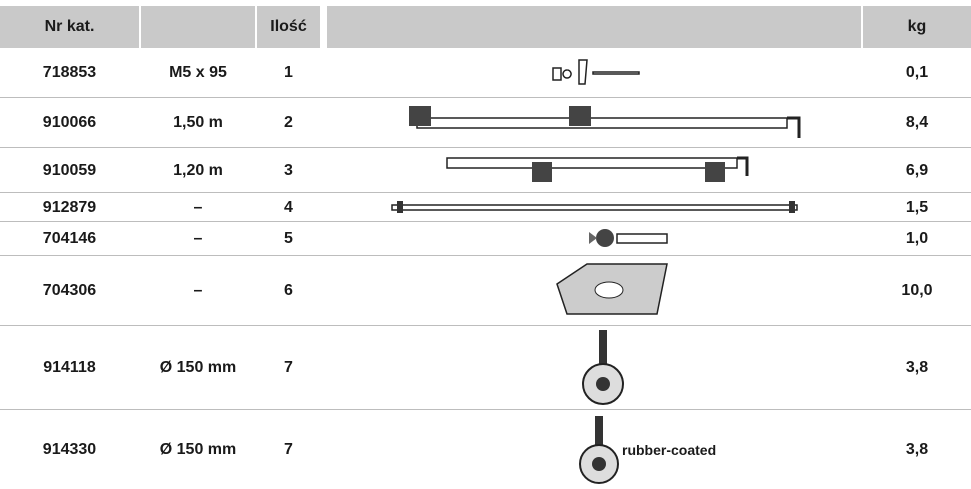 The height and width of the screenshot is (489, 971). Describe the element at coordinates (288, 238) in the screenshot. I see `table-cell: 5` at that location.